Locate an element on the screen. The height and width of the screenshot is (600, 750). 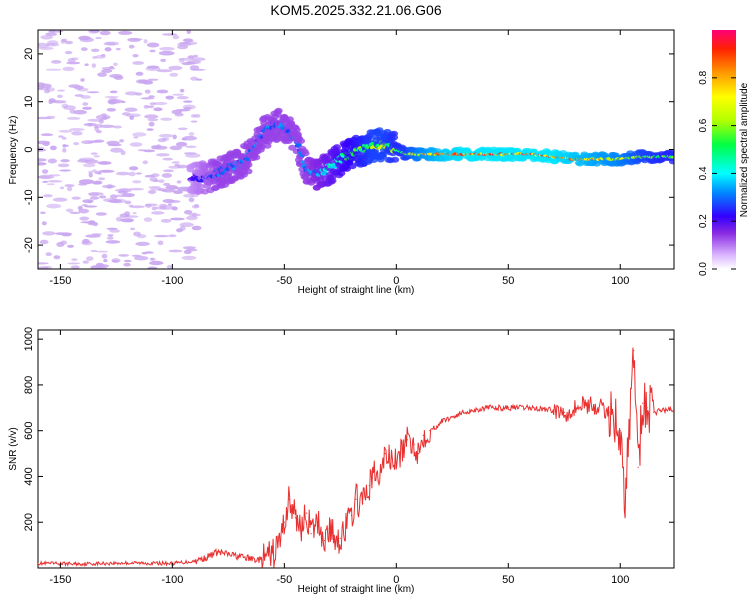
colorbar-ticks: 0.0 0.2 0.4 0.6 0.8 is located at coordinates (717, 173).